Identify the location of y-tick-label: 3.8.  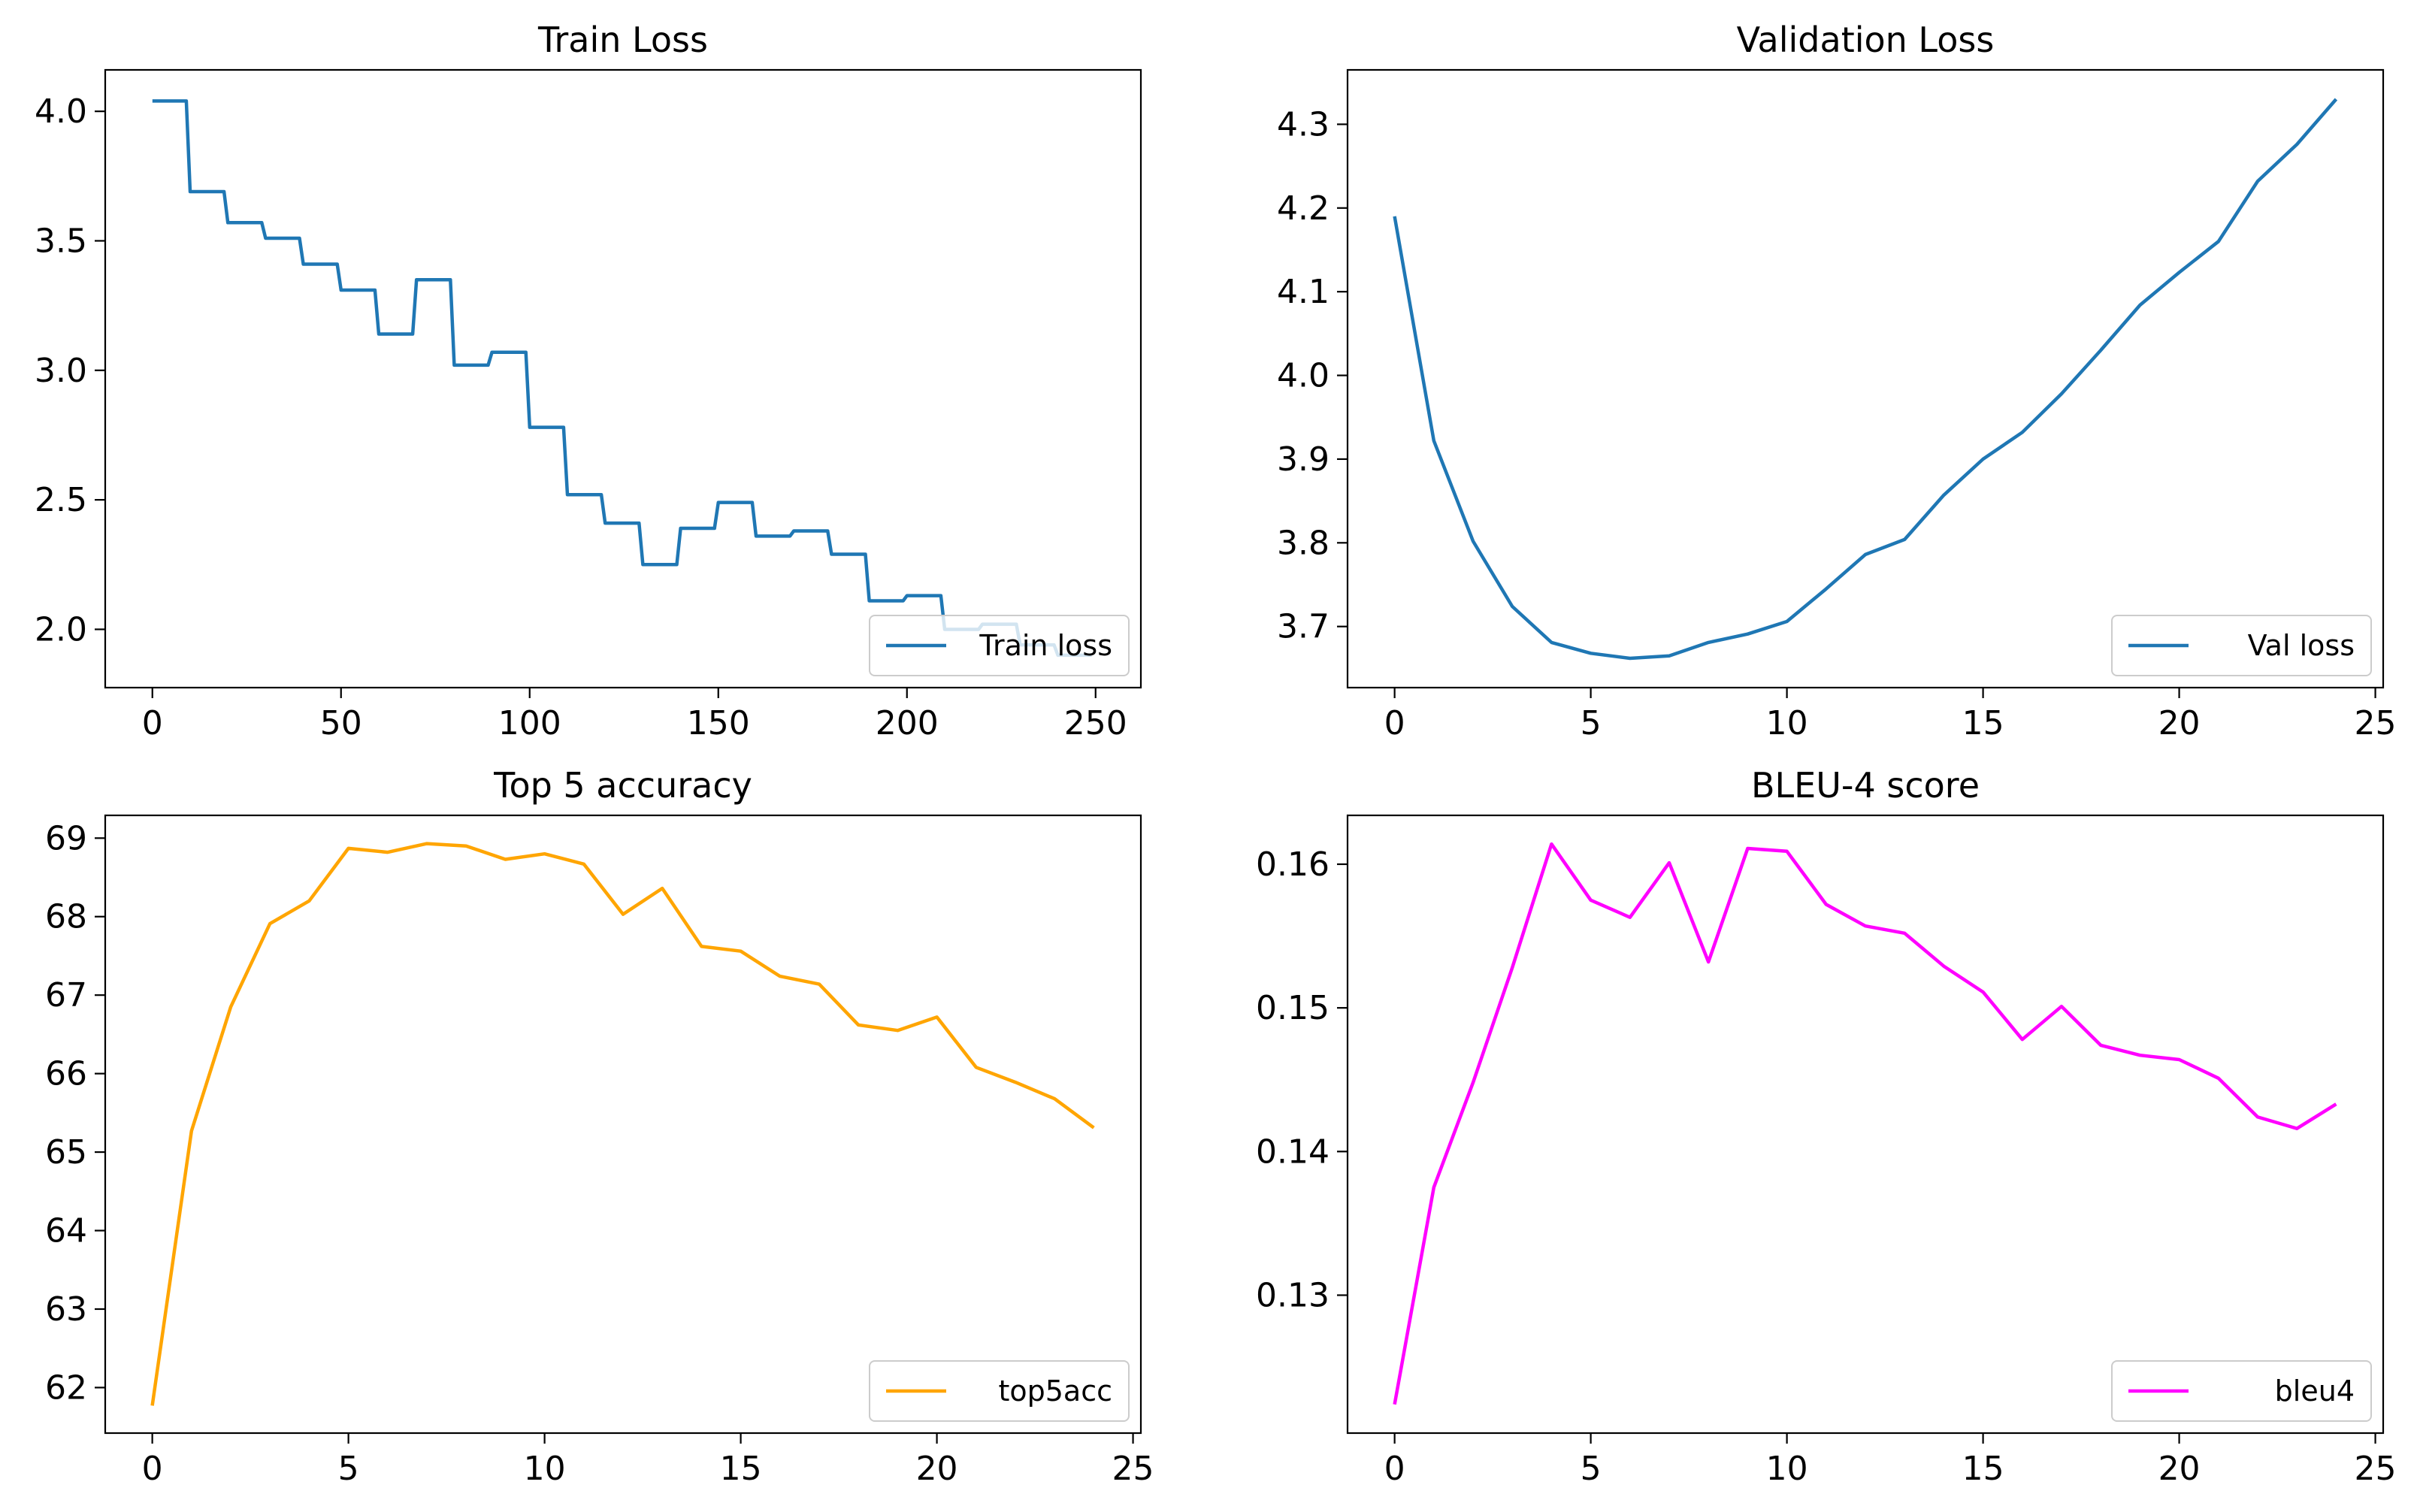
(1303, 543).